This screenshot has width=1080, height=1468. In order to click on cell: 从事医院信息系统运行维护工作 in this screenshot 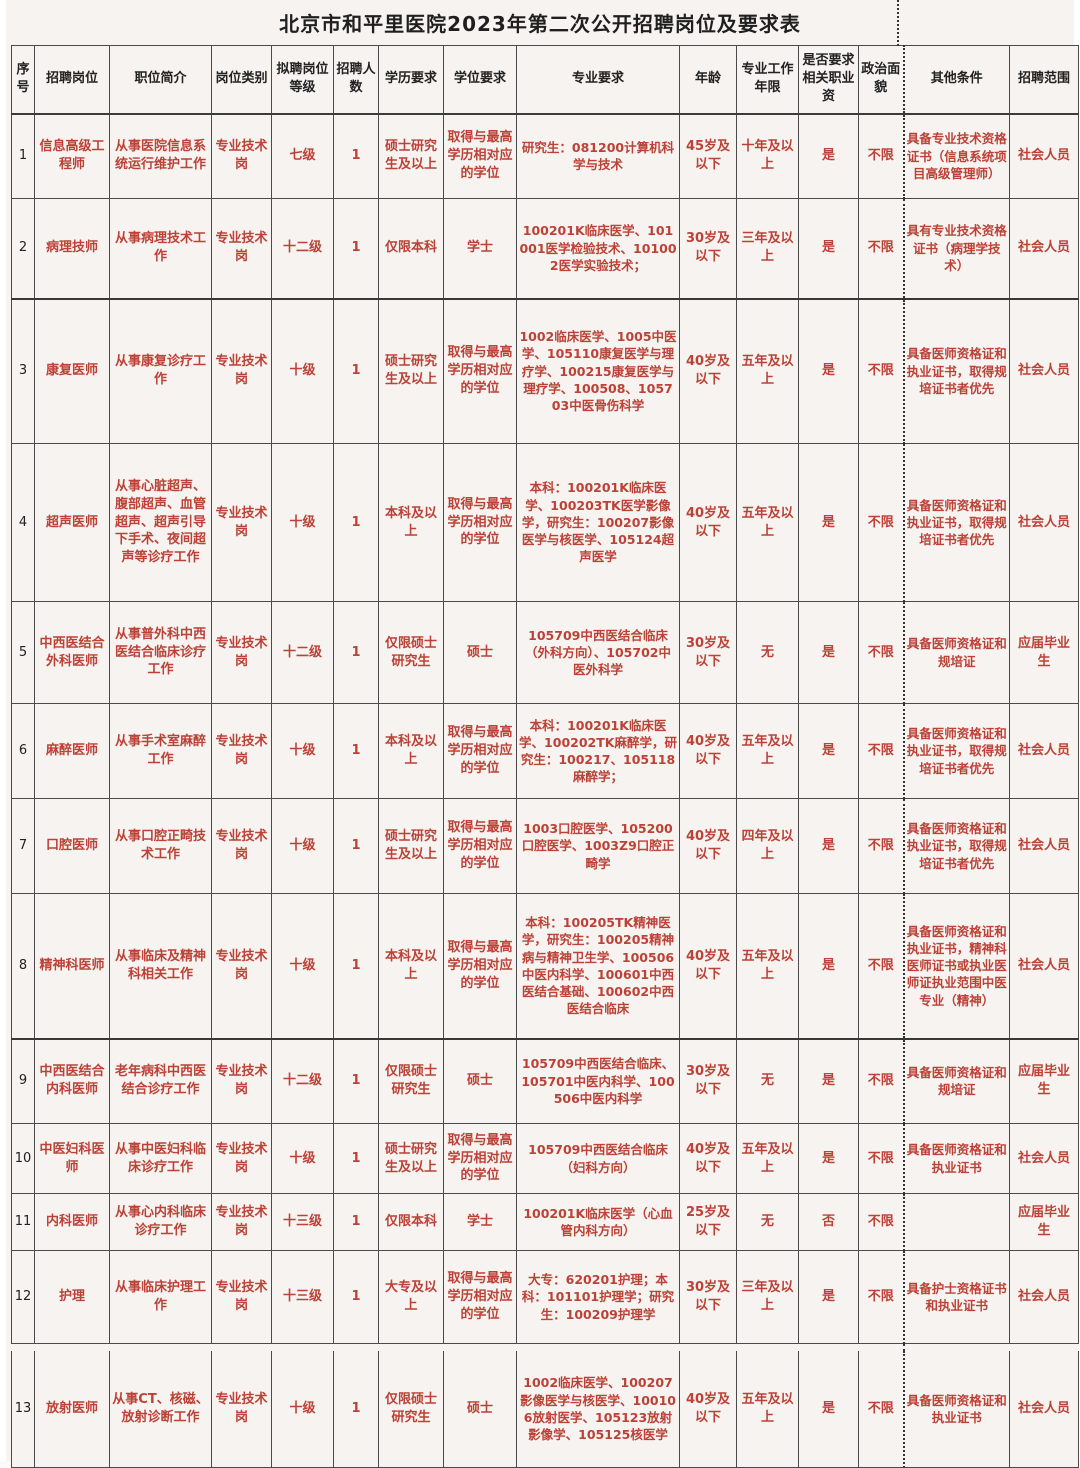, I will do `click(160, 156)`.